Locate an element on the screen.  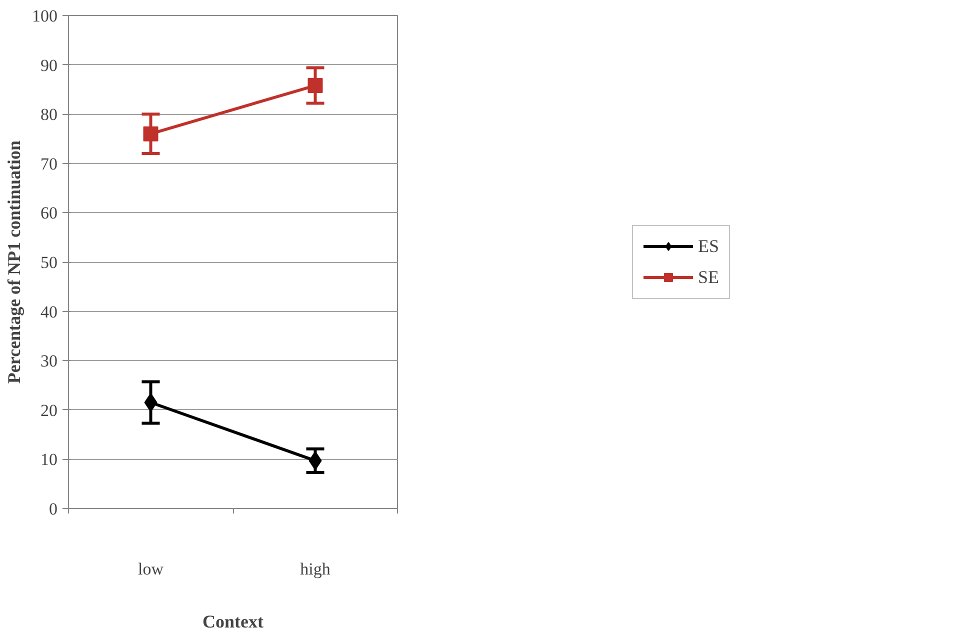
y-tick-label: 10 is located at coordinates (49, 460).